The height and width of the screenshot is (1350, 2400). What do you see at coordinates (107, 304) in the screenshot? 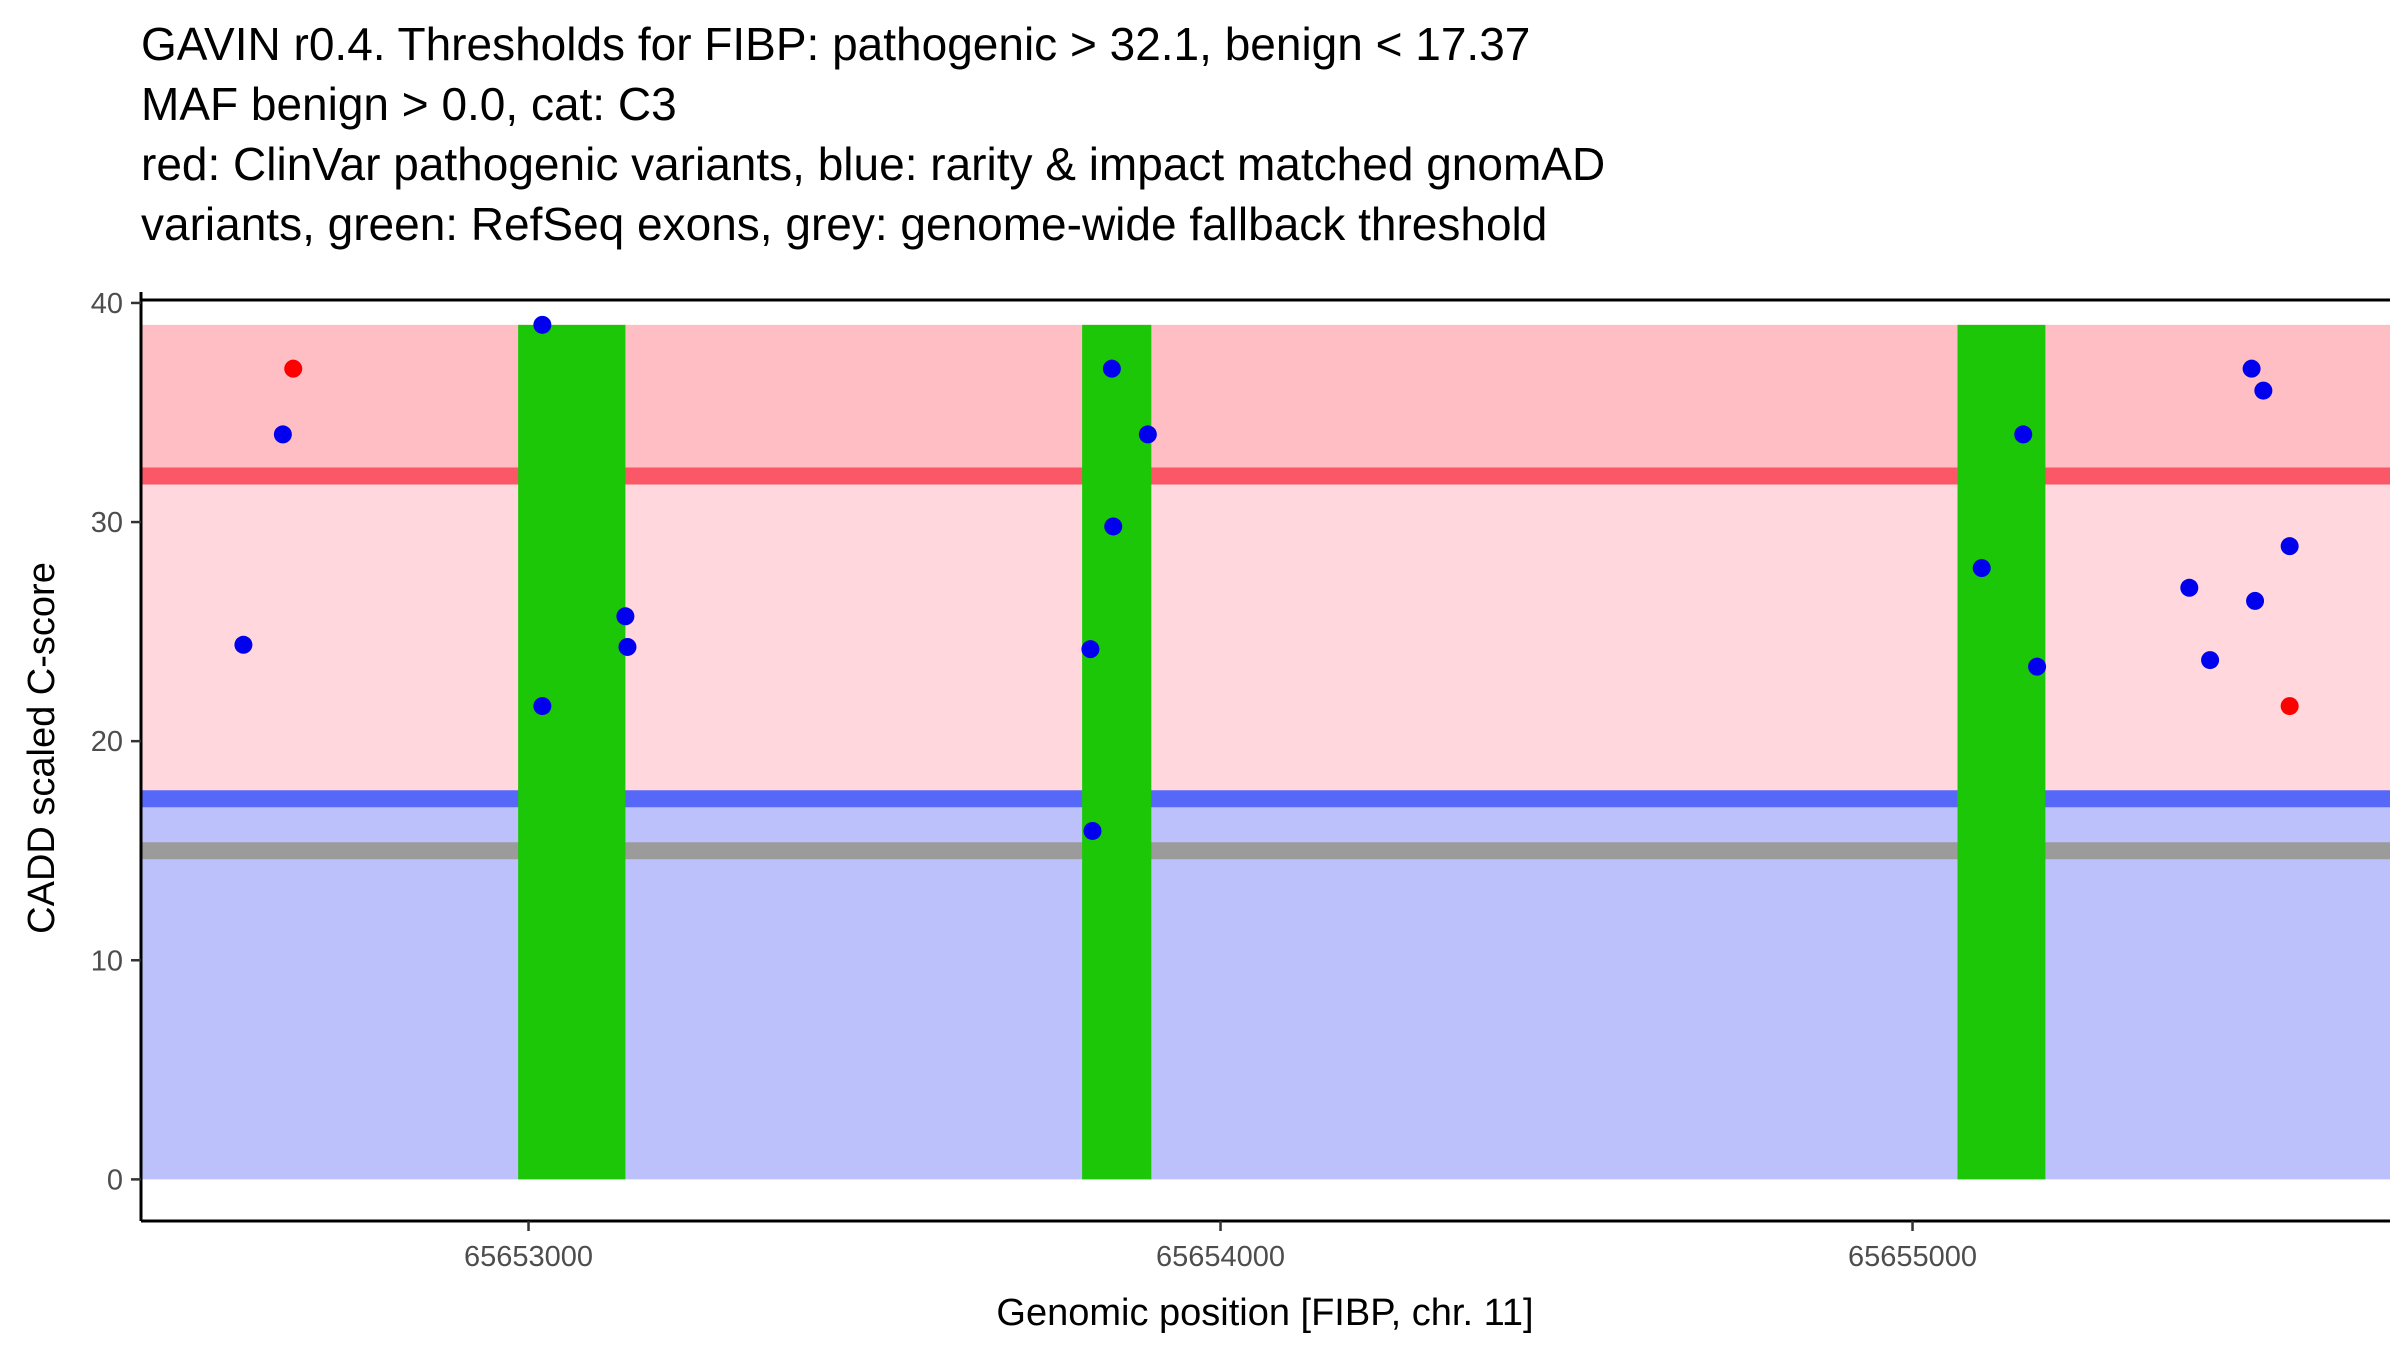
I see `y-tick-label-40: 40` at bounding box center [107, 304].